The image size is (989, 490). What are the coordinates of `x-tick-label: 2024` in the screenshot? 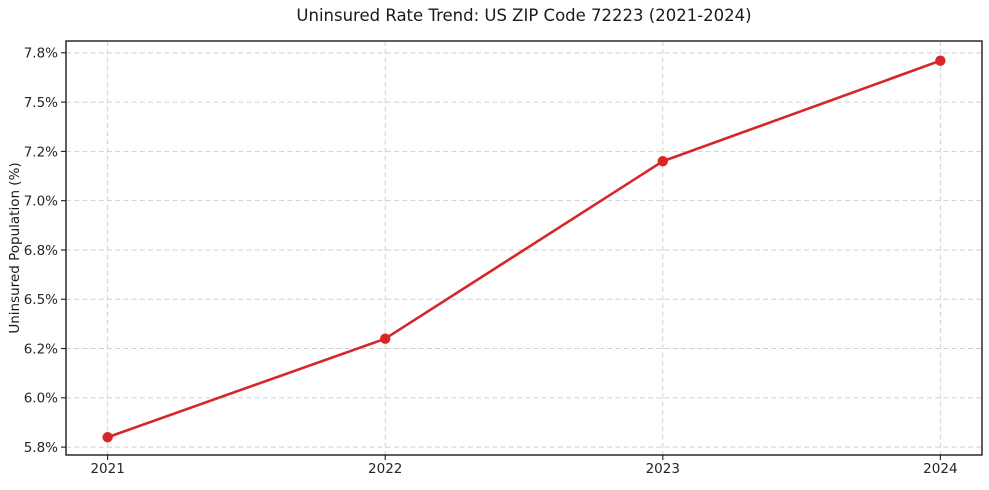 It's located at (940, 469).